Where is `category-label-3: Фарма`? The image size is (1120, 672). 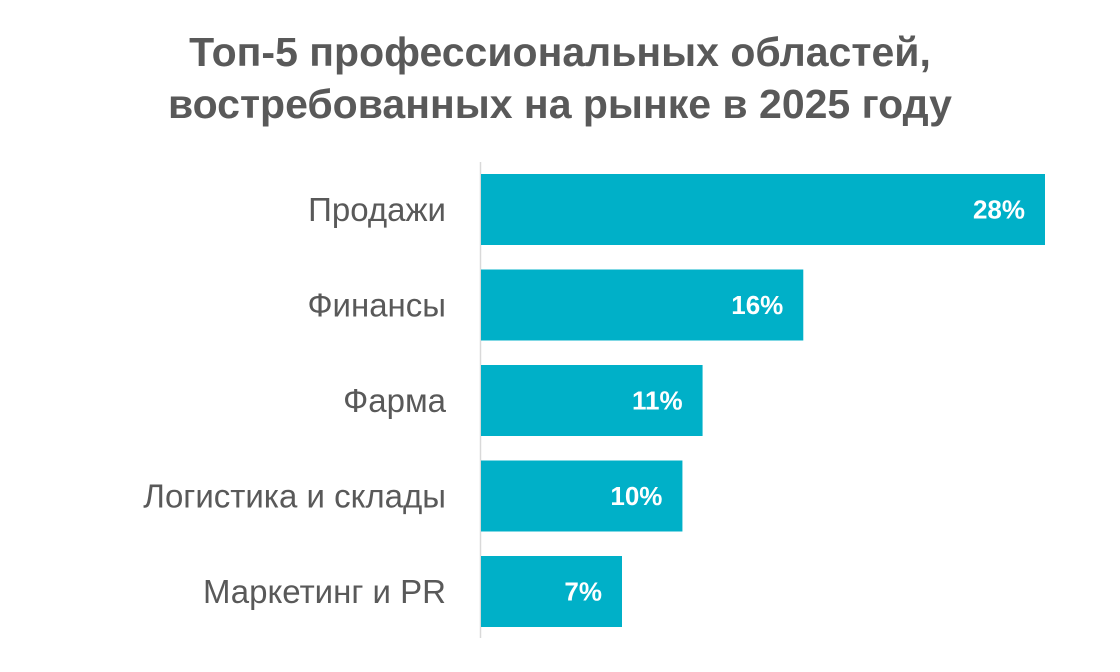 category-label-3: Фарма is located at coordinates (394, 400).